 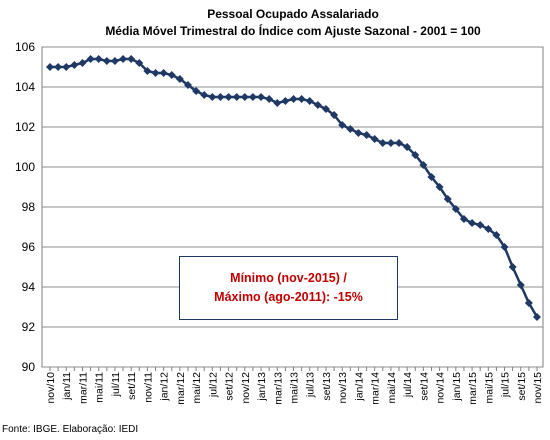 What do you see at coordinates (457, 387) in the screenshot?
I see `x-tick-label: jan/15` at bounding box center [457, 387].